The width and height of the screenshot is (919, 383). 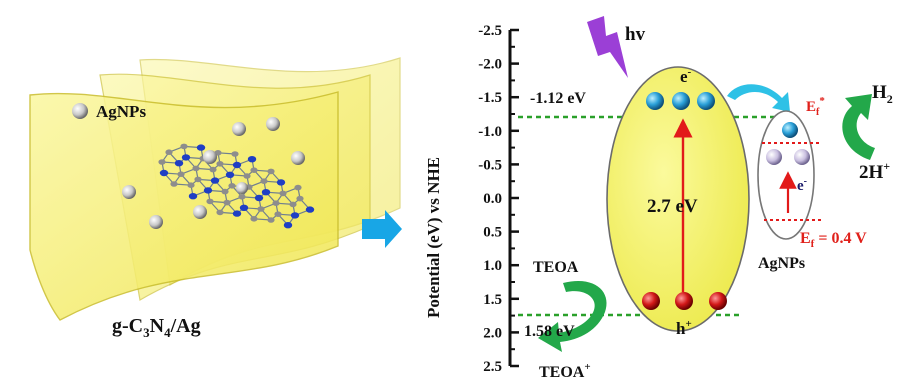 I want to click on vb-potential-label: 1.58 eV, so click(x=549, y=331).